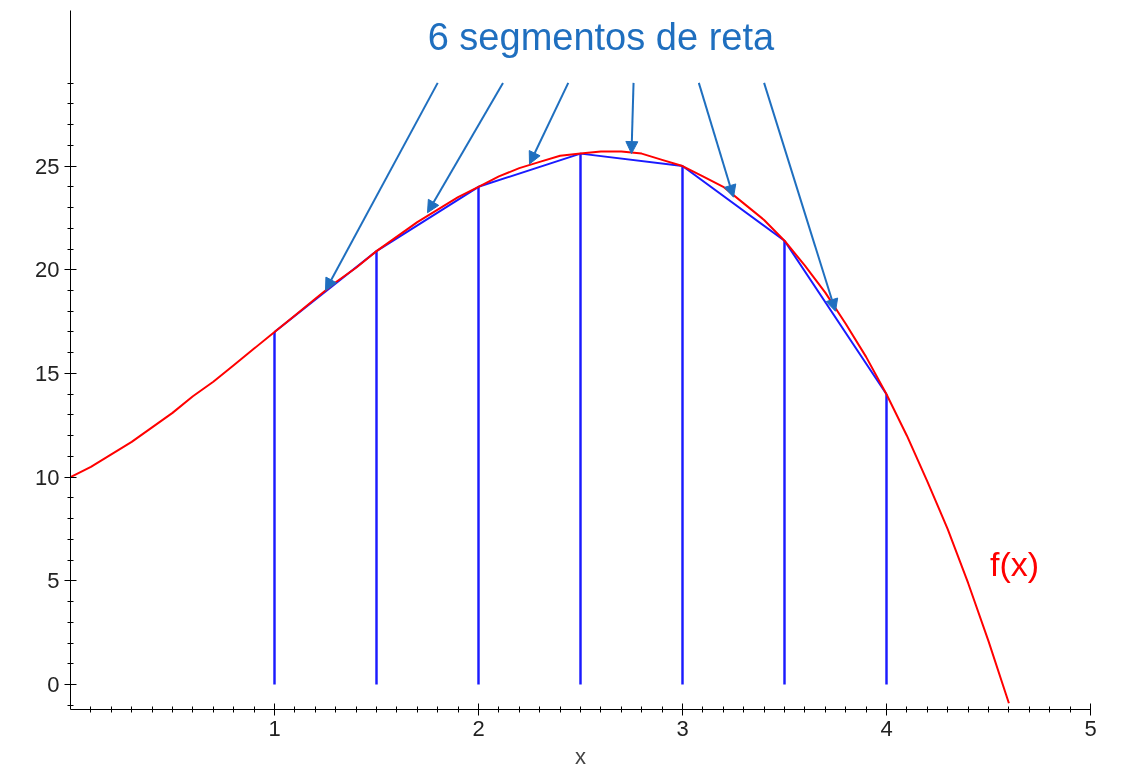 The height and width of the screenshot is (771, 1135). I want to click on x-tick-label: 1, so click(274, 728).